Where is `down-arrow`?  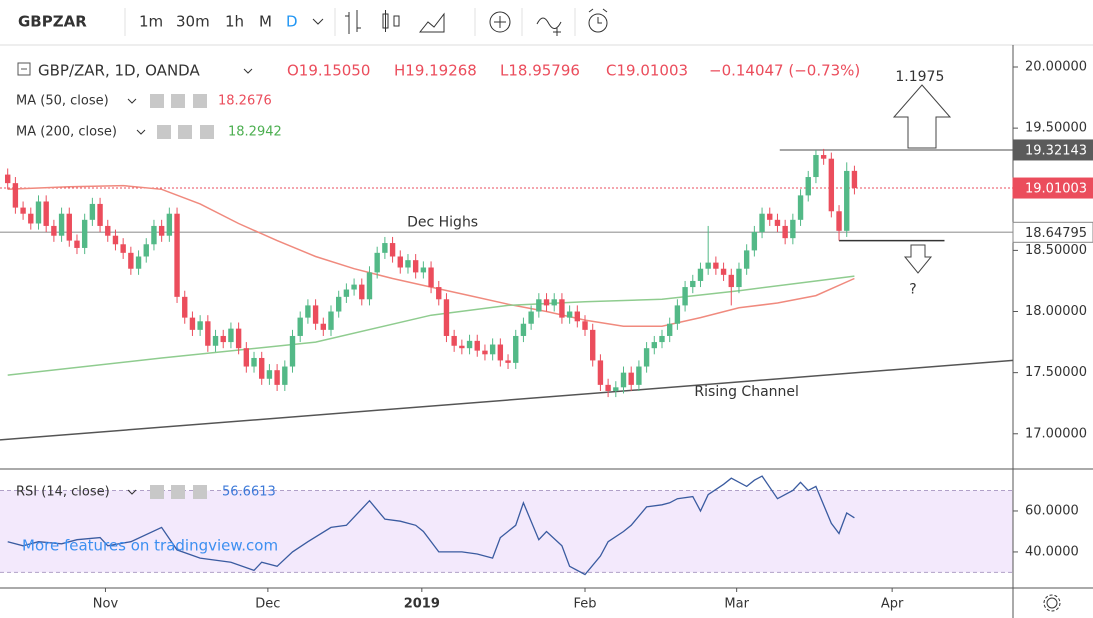
down-arrow is located at coordinates (918, 259).